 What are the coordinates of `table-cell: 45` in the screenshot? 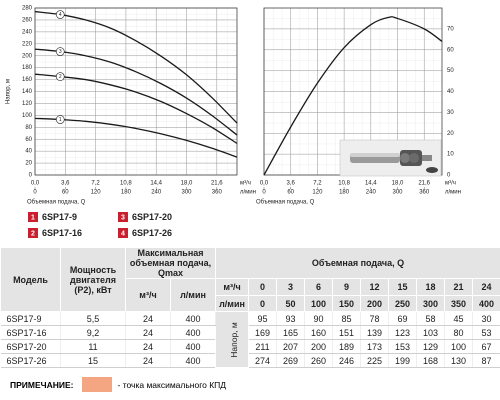 It's located at (459, 318).